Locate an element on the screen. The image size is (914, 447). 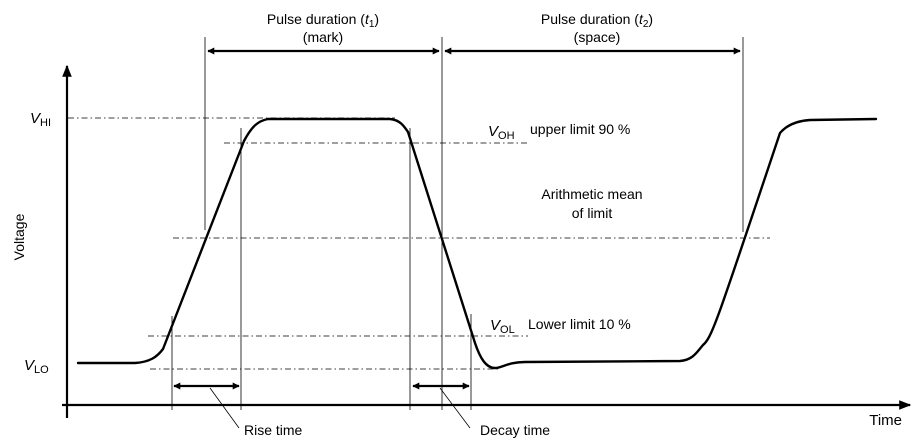
v-oh-label: VOH is located at coordinates (501, 132).